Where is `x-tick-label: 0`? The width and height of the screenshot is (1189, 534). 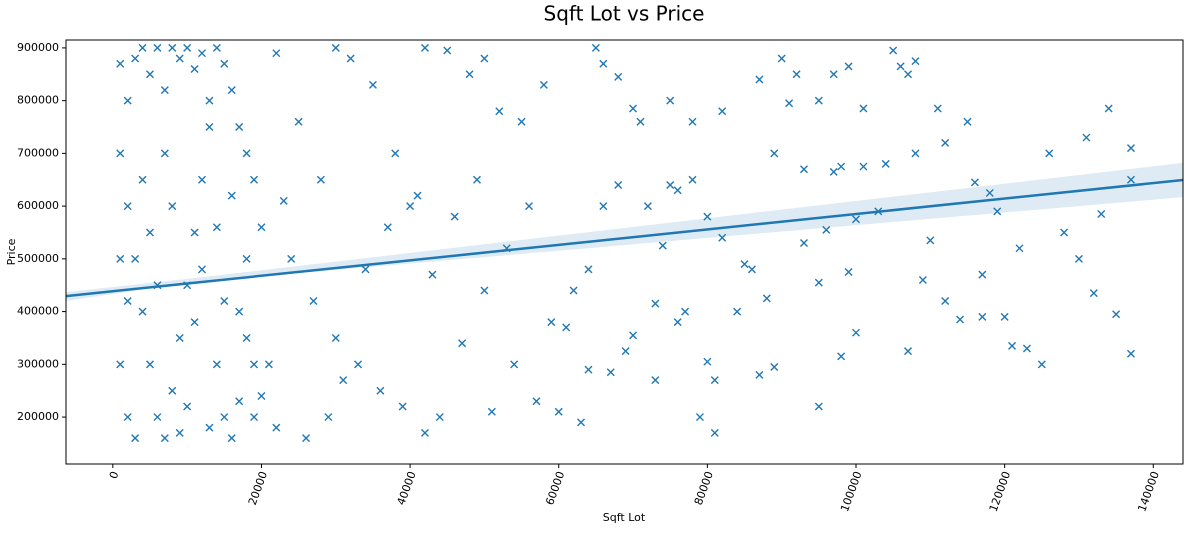
x-tick-label: 0 is located at coordinates (114, 475).